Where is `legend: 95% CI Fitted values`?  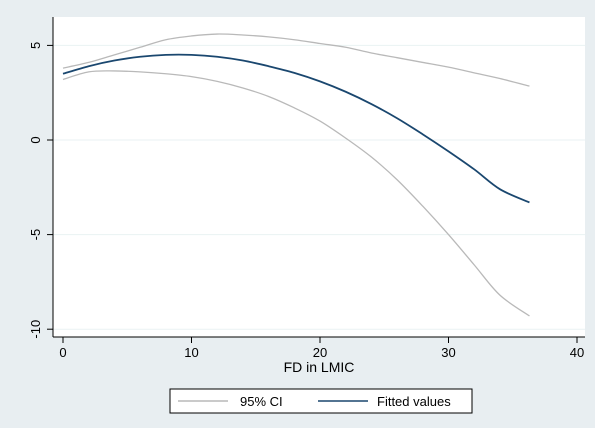
legend: 95% CI Fitted values is located at coordinates (321, 401).